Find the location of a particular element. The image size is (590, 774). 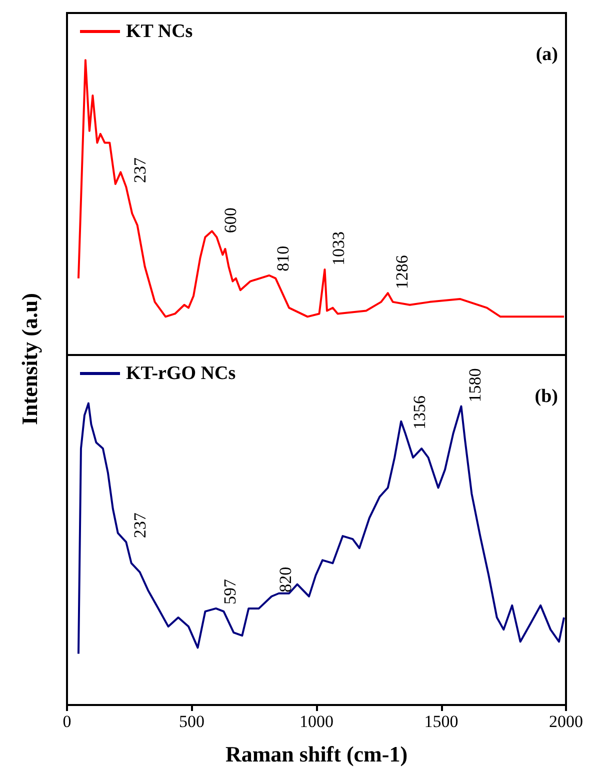

annotation: 820 is located at coordinates (286, 579).